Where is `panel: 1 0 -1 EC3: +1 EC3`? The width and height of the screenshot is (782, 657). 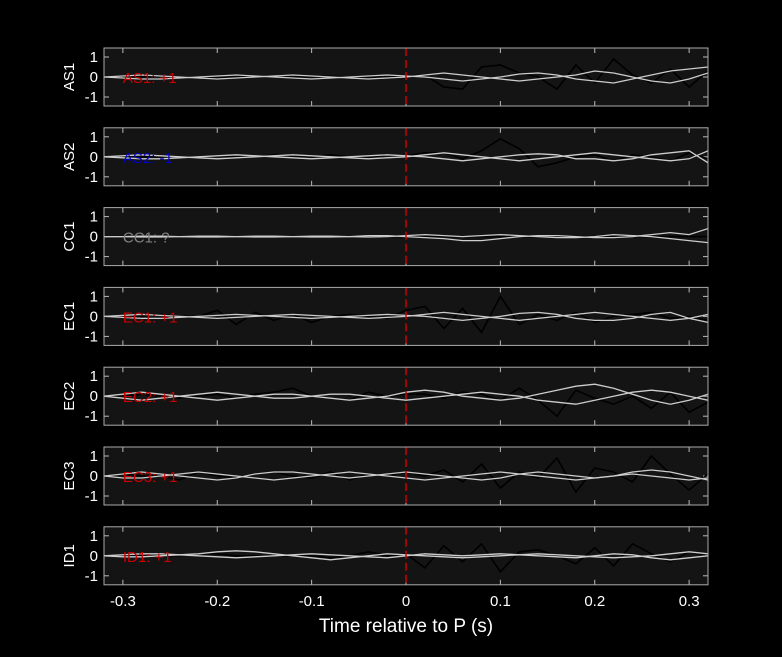 panel: 1 0 -1 EC3: +1 EC3 is located at coordinates (385, 476).